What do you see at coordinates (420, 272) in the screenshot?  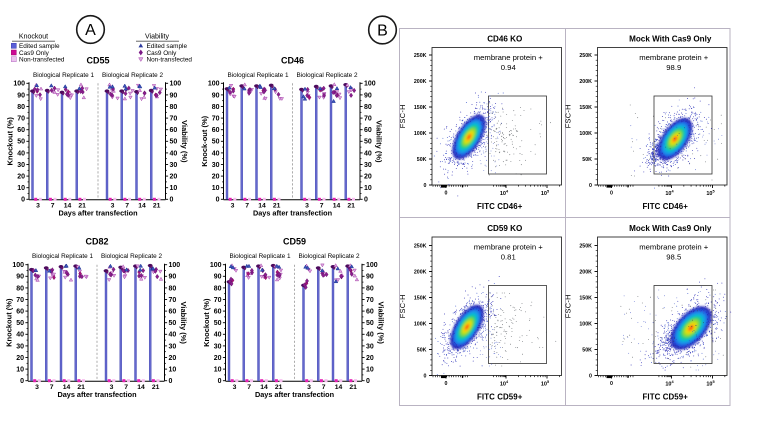 I see `svg-text: 200K` at bounding box center [420, 272].